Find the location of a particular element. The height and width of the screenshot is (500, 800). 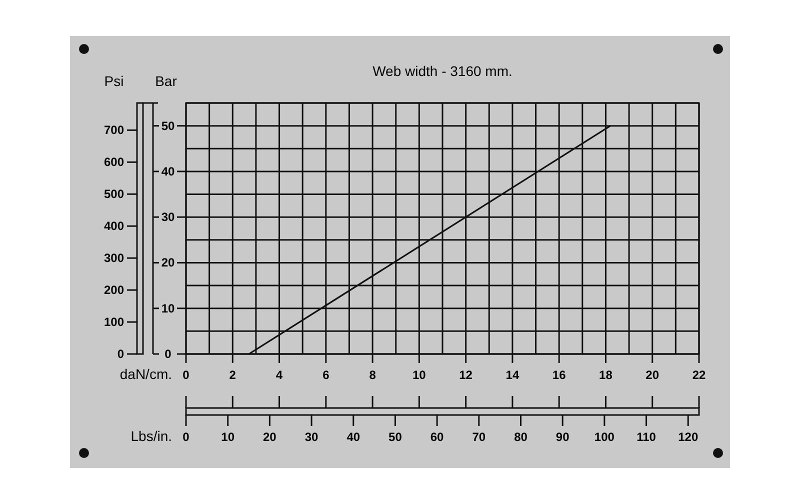

y-tick-label: 50 is located at coordinates (168, 125).